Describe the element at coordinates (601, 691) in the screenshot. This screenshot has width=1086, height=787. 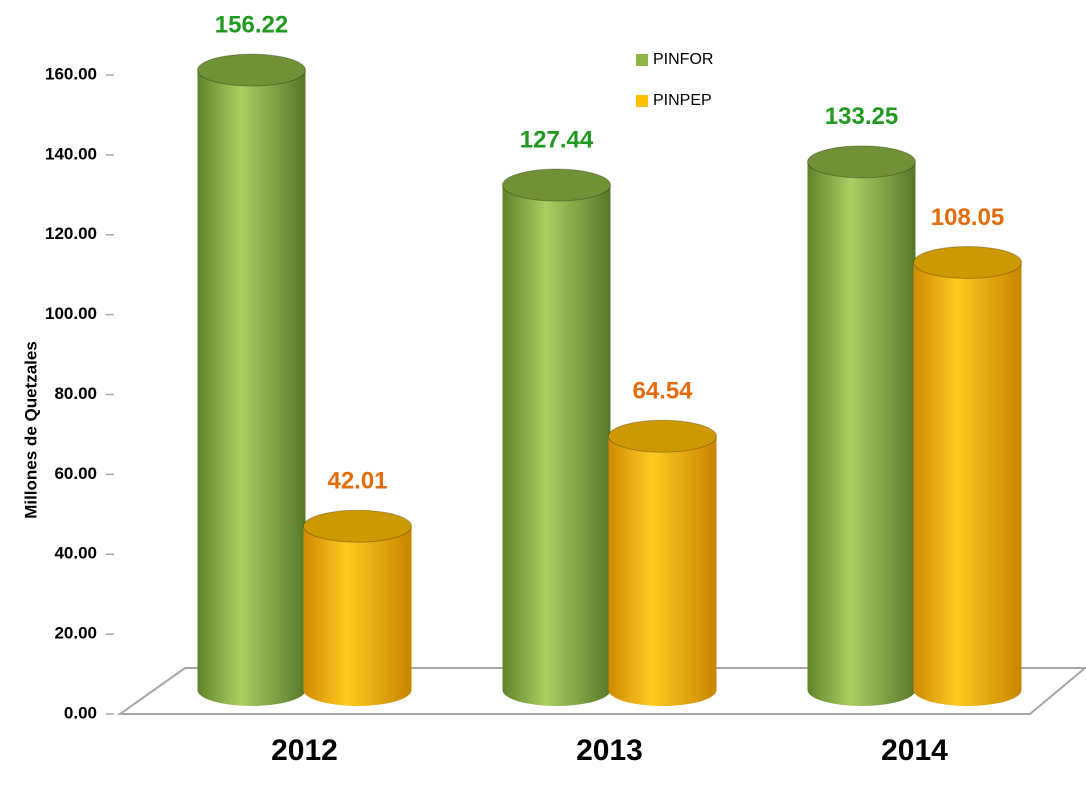
I see `floor` at that location.